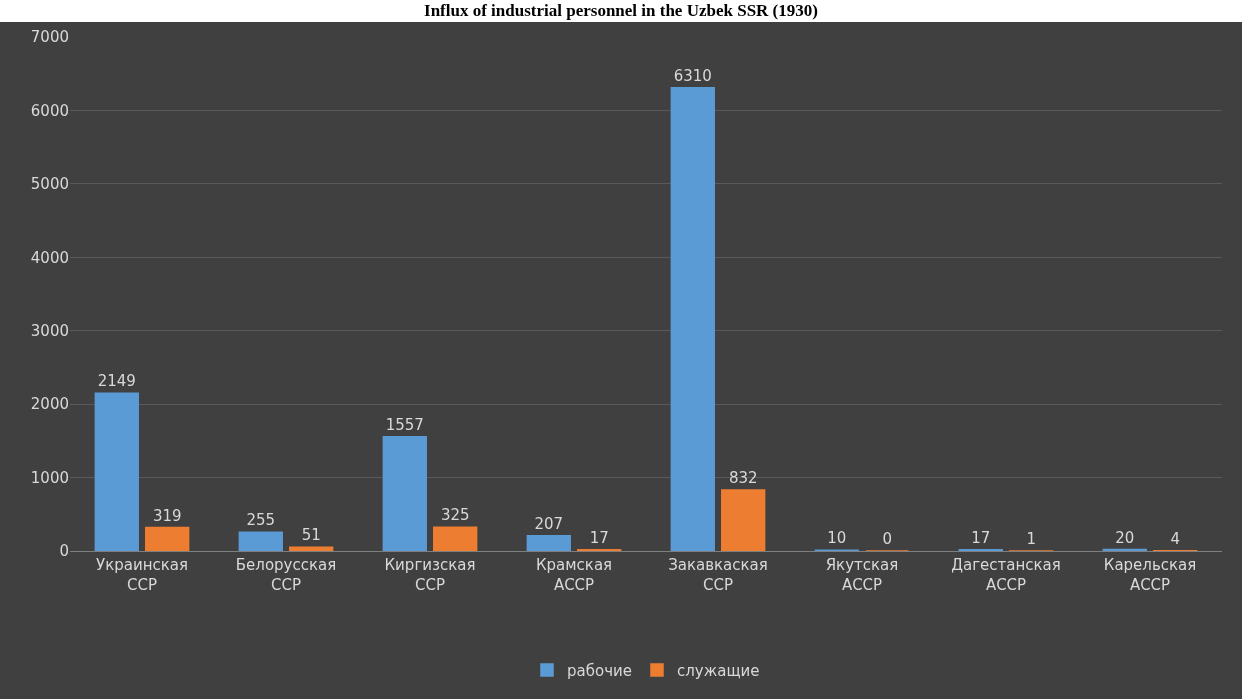  I want to click on y-tick-label: 7000, so click(49, 37).